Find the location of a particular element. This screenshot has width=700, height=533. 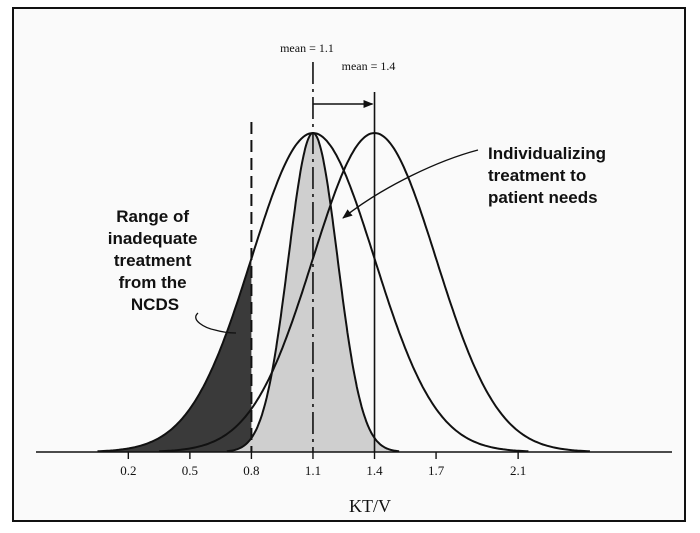

inadequate-annotation-line: from the is located at coordinates (153, 282).